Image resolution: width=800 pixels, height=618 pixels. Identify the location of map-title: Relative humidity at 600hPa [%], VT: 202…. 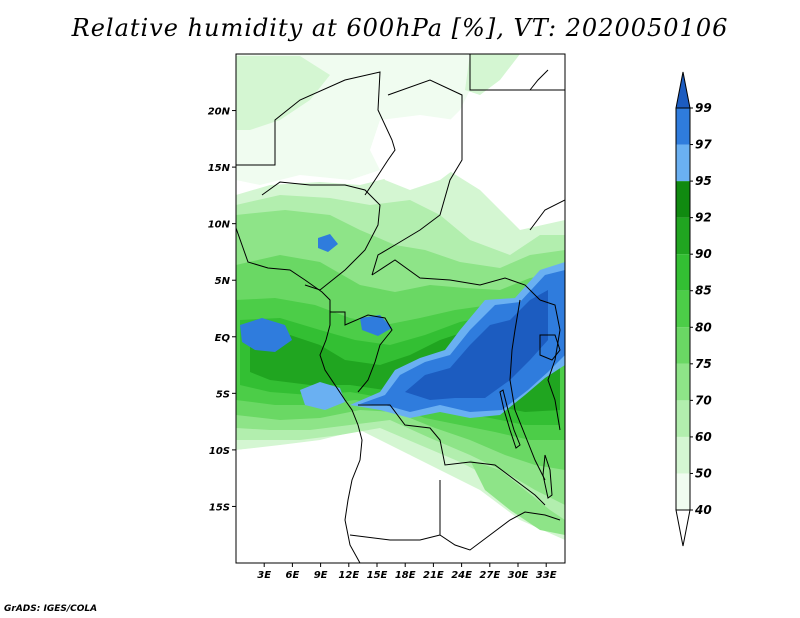
(400, 28).